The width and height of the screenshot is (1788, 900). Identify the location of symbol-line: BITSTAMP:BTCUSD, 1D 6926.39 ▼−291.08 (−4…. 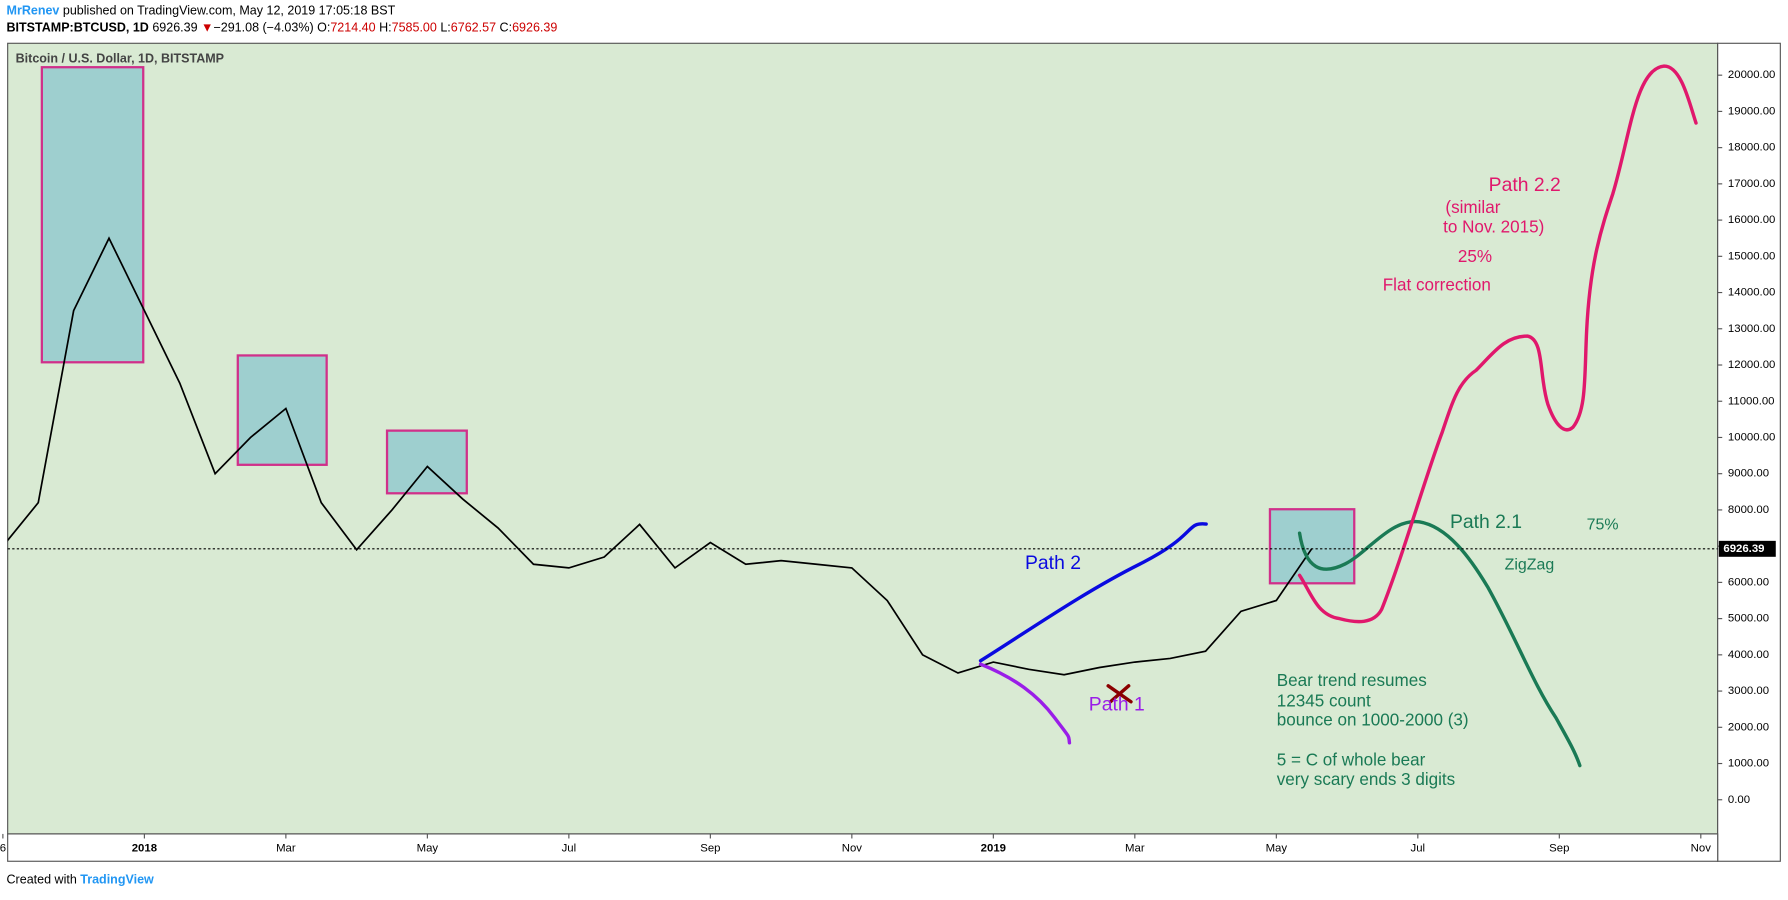
(282, 28).